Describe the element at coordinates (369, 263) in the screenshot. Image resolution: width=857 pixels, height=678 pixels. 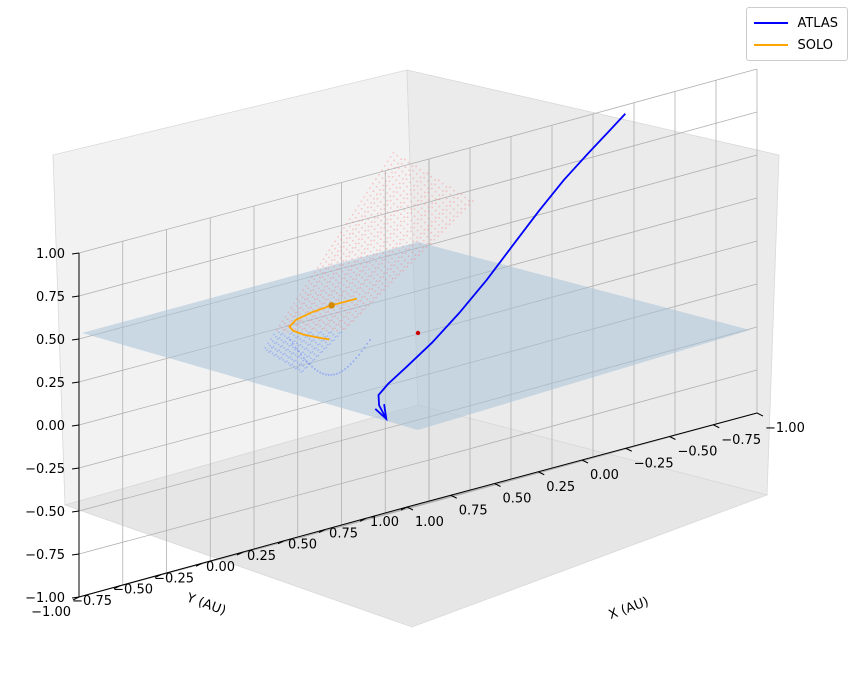
I see `comet-tail` at that location.